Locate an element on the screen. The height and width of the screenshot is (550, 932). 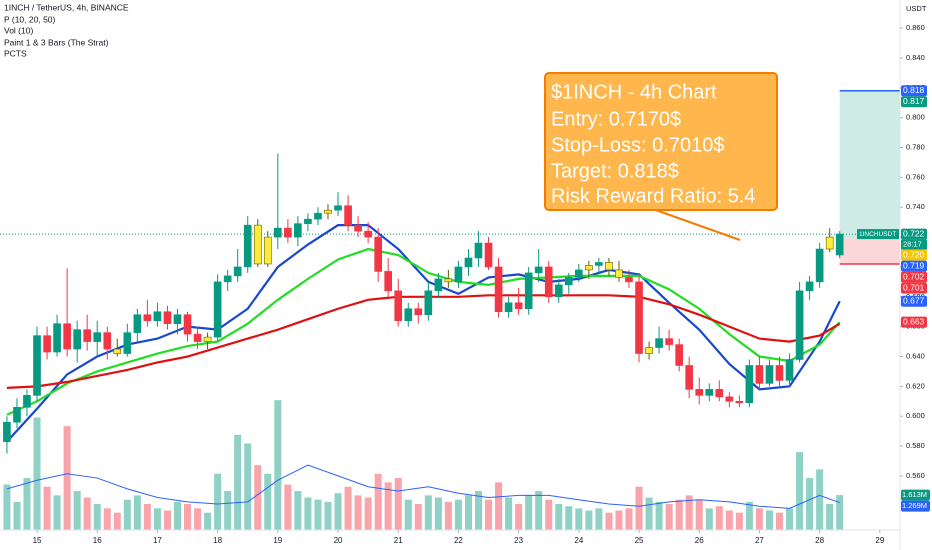
volume-ma-line is located at coordinates (423, 486).